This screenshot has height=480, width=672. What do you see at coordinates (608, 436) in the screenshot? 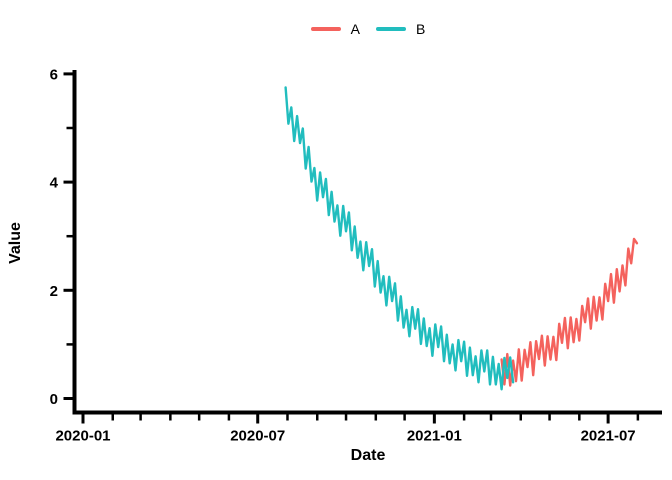
I see `x-tick-label: 2021-07` at bounding box center [608, 436].